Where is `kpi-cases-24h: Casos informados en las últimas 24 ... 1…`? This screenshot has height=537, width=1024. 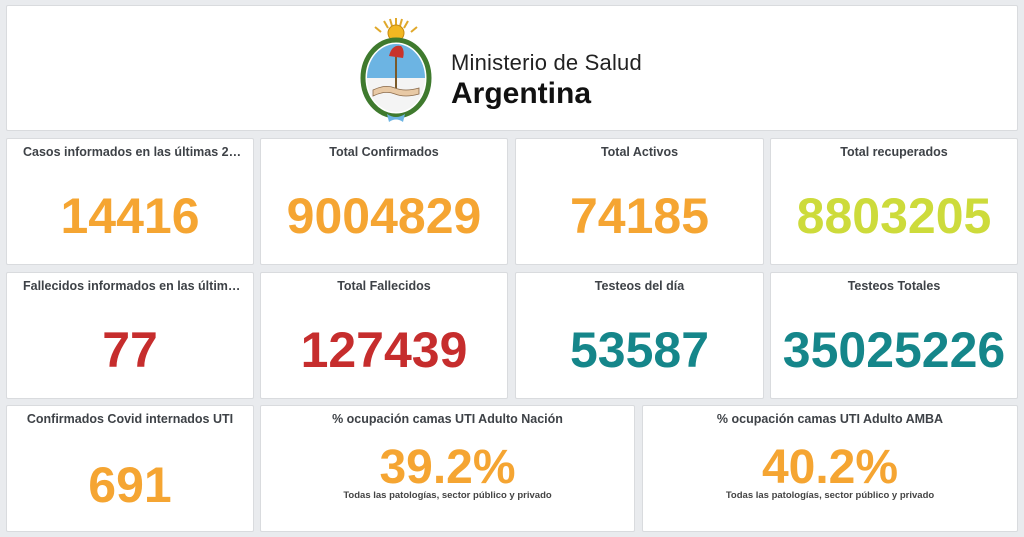 kpi-cases-24h: Casos informados en las últimas 24 ... 1… is located at coordinates (130, 201).